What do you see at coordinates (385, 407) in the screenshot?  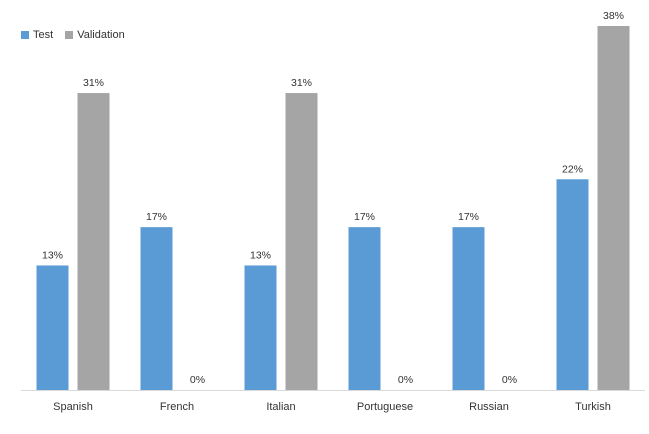 I see `x-tick-label-portuguese: Portuguese` at bounding box center [385, 407].